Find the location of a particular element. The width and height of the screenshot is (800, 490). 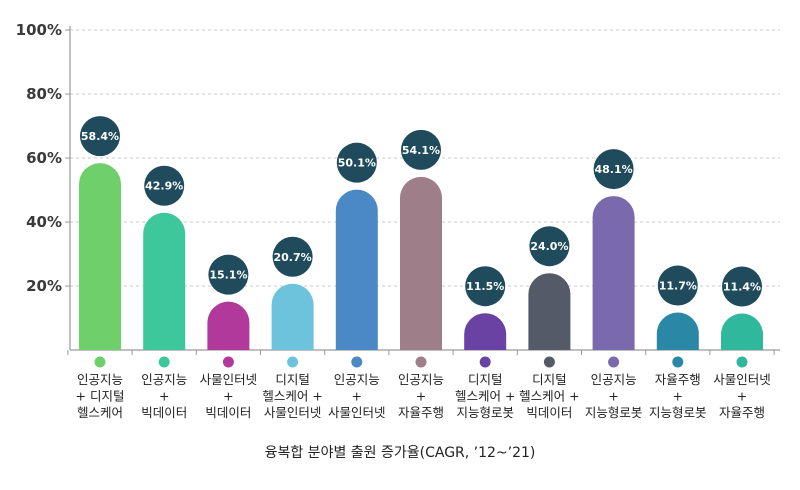

y-tick-label: 40% is located at coordinates (44, 222).